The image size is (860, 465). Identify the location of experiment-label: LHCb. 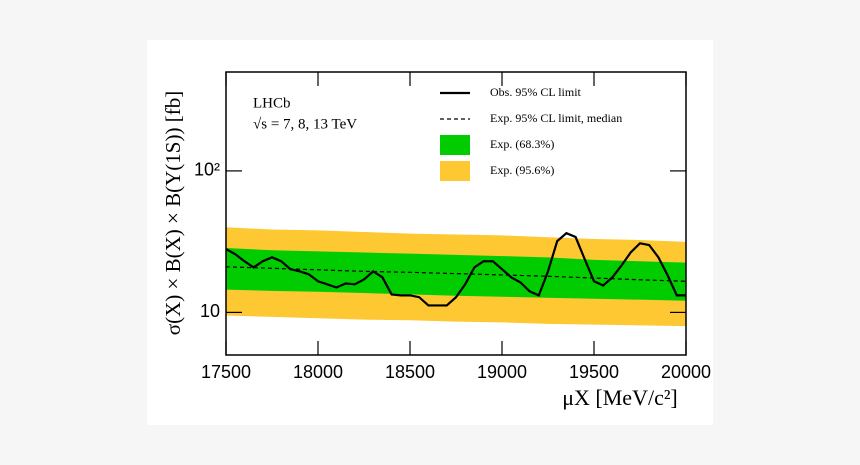
(272, 103).